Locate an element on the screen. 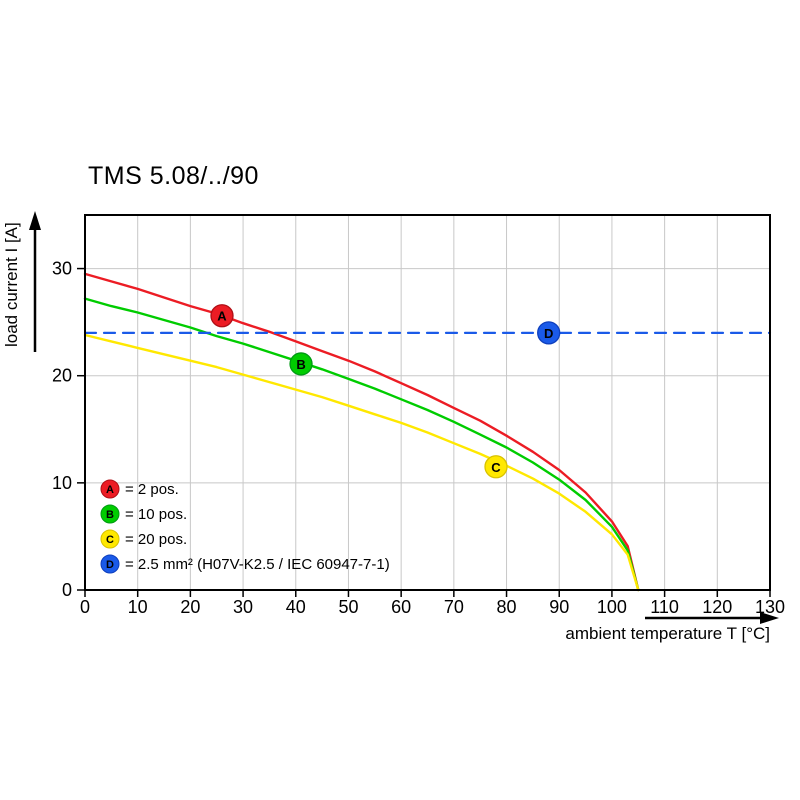  legend-marker-letter-D: D is located at coordinates (110, 565).